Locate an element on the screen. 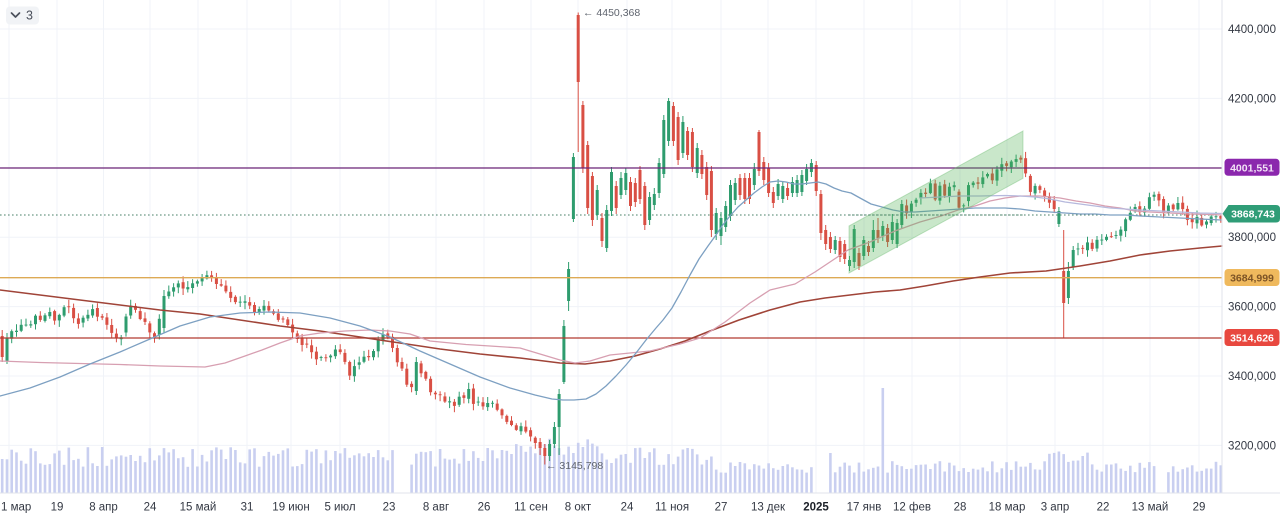 The image size is (1280, 520). svg-text: 15 май is located at coordinates (198, 508).